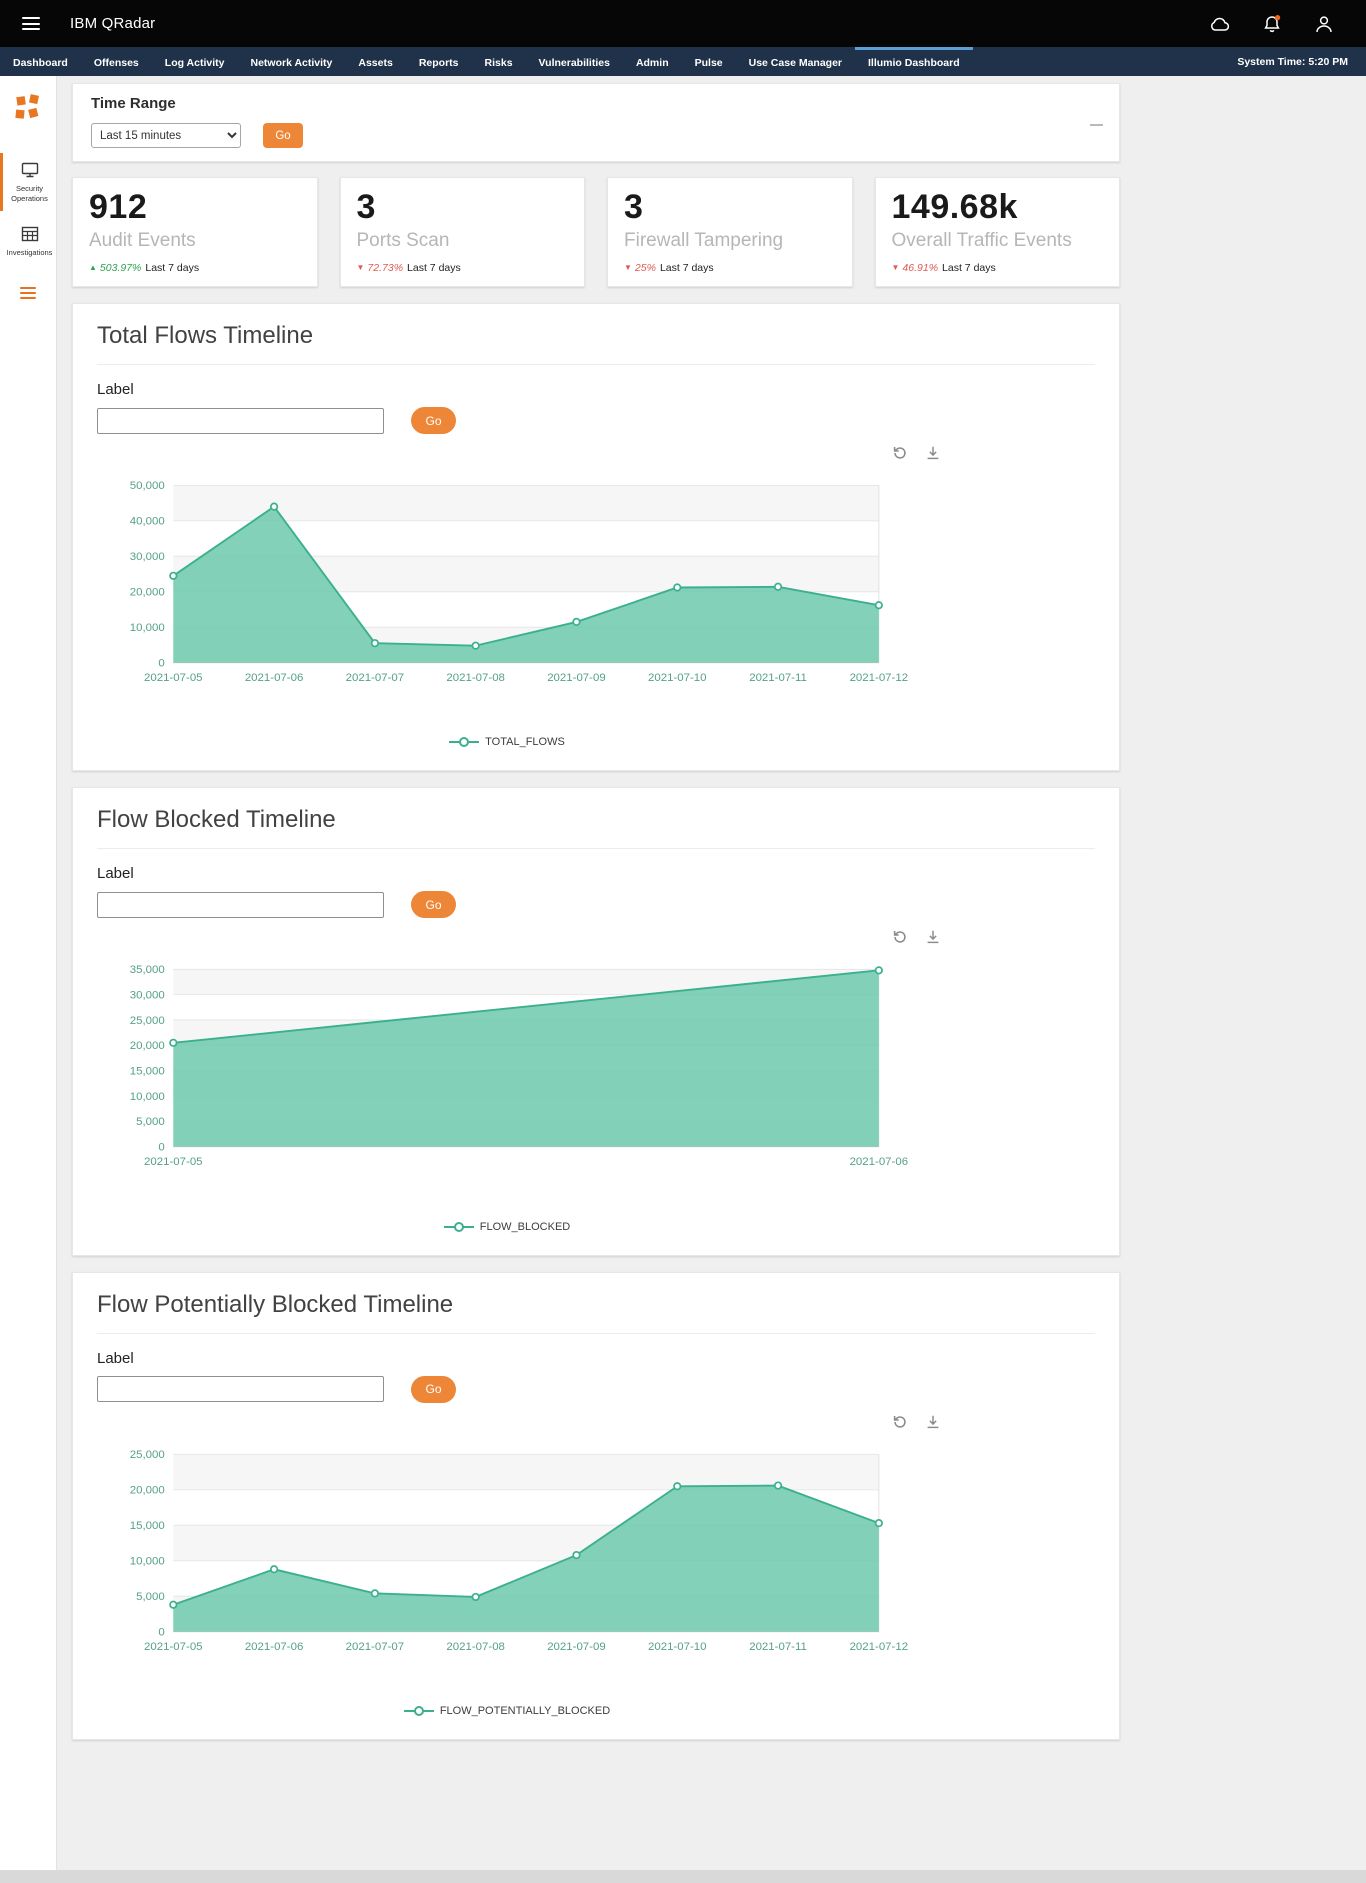 The width and height of the screenshot is (1366, 1883). What do you see at coordinates (29, 194) in the screenshot?
I see `sidebar-item-label: Security Operations` at bounding box center [29, 194].